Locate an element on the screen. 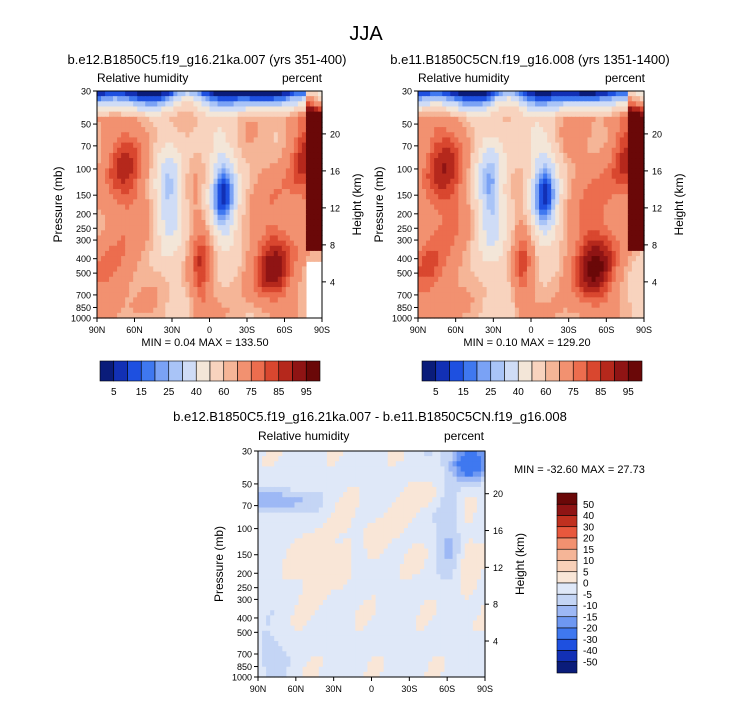  panel-3-stats: MIN = -32.60 MAX = 27.73 is located at coordinates (579, 470).